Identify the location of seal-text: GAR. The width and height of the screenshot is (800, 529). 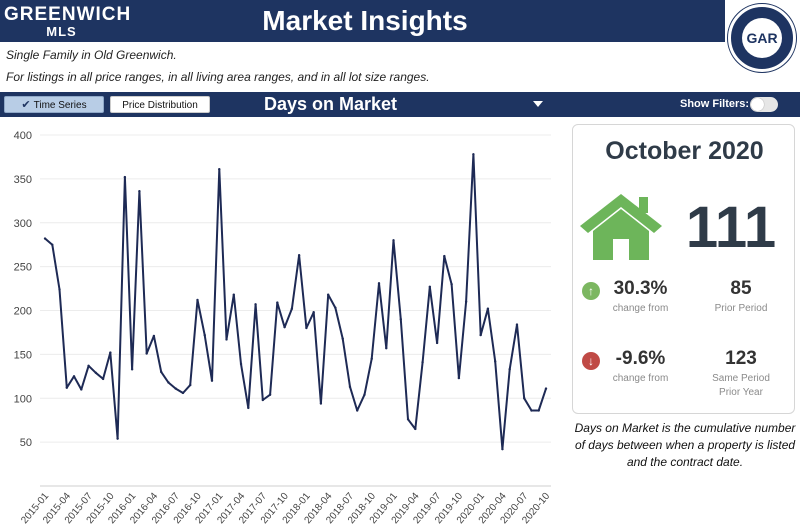
(762, 38).